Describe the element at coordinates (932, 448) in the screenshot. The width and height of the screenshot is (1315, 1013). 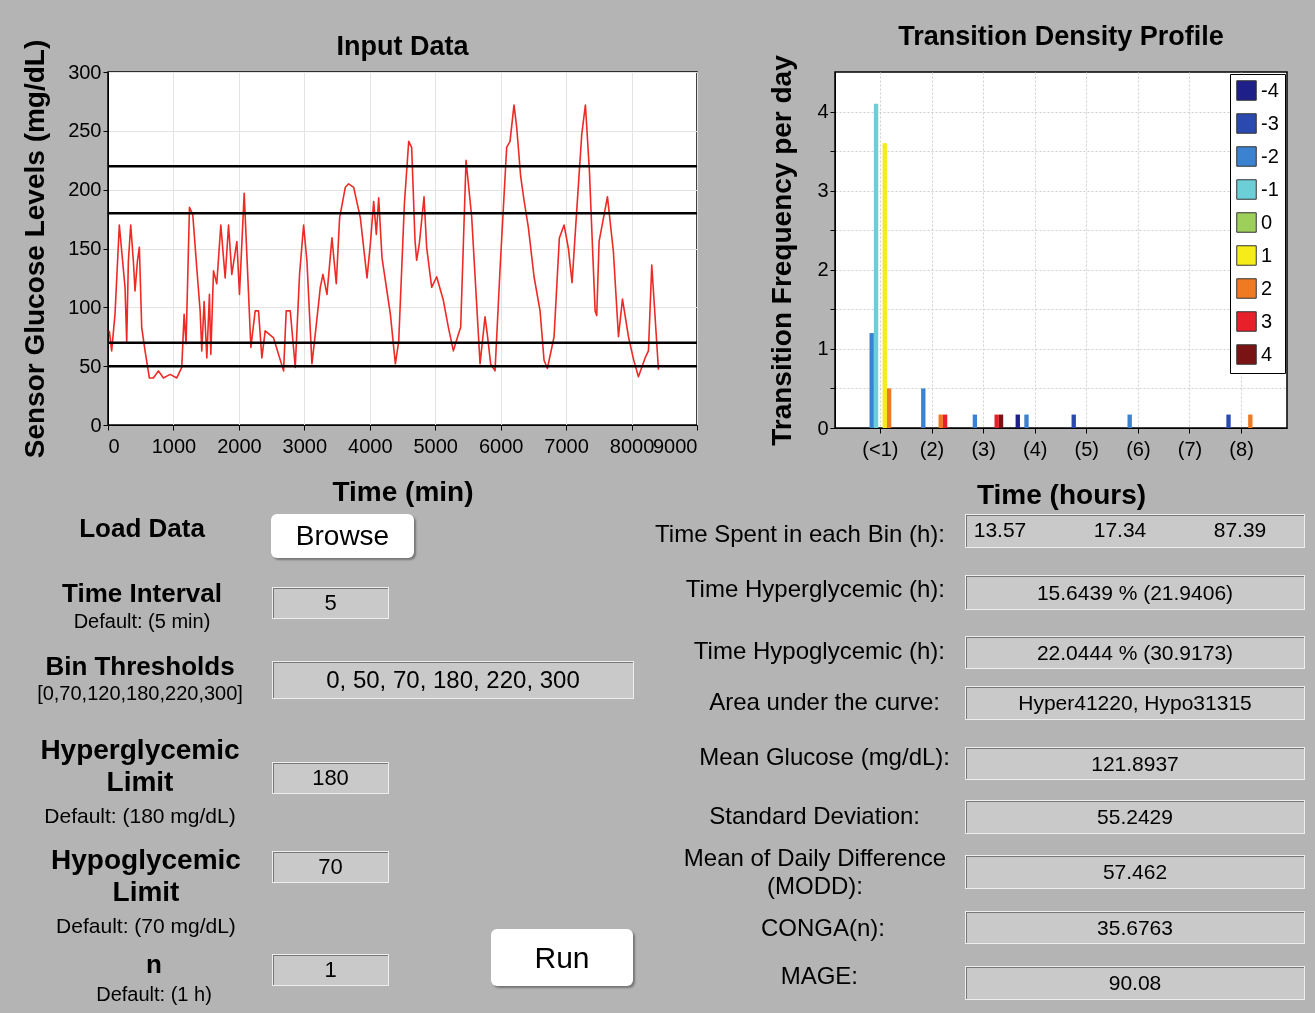
I see `x-tick-label: (2)` at that location.